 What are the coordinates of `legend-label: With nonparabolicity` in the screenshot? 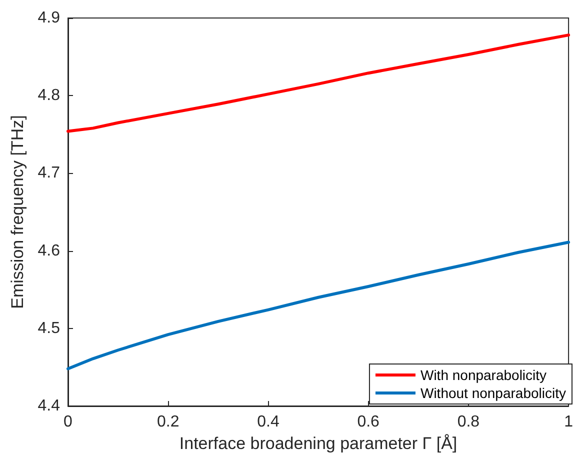 It's located at (483, 375).